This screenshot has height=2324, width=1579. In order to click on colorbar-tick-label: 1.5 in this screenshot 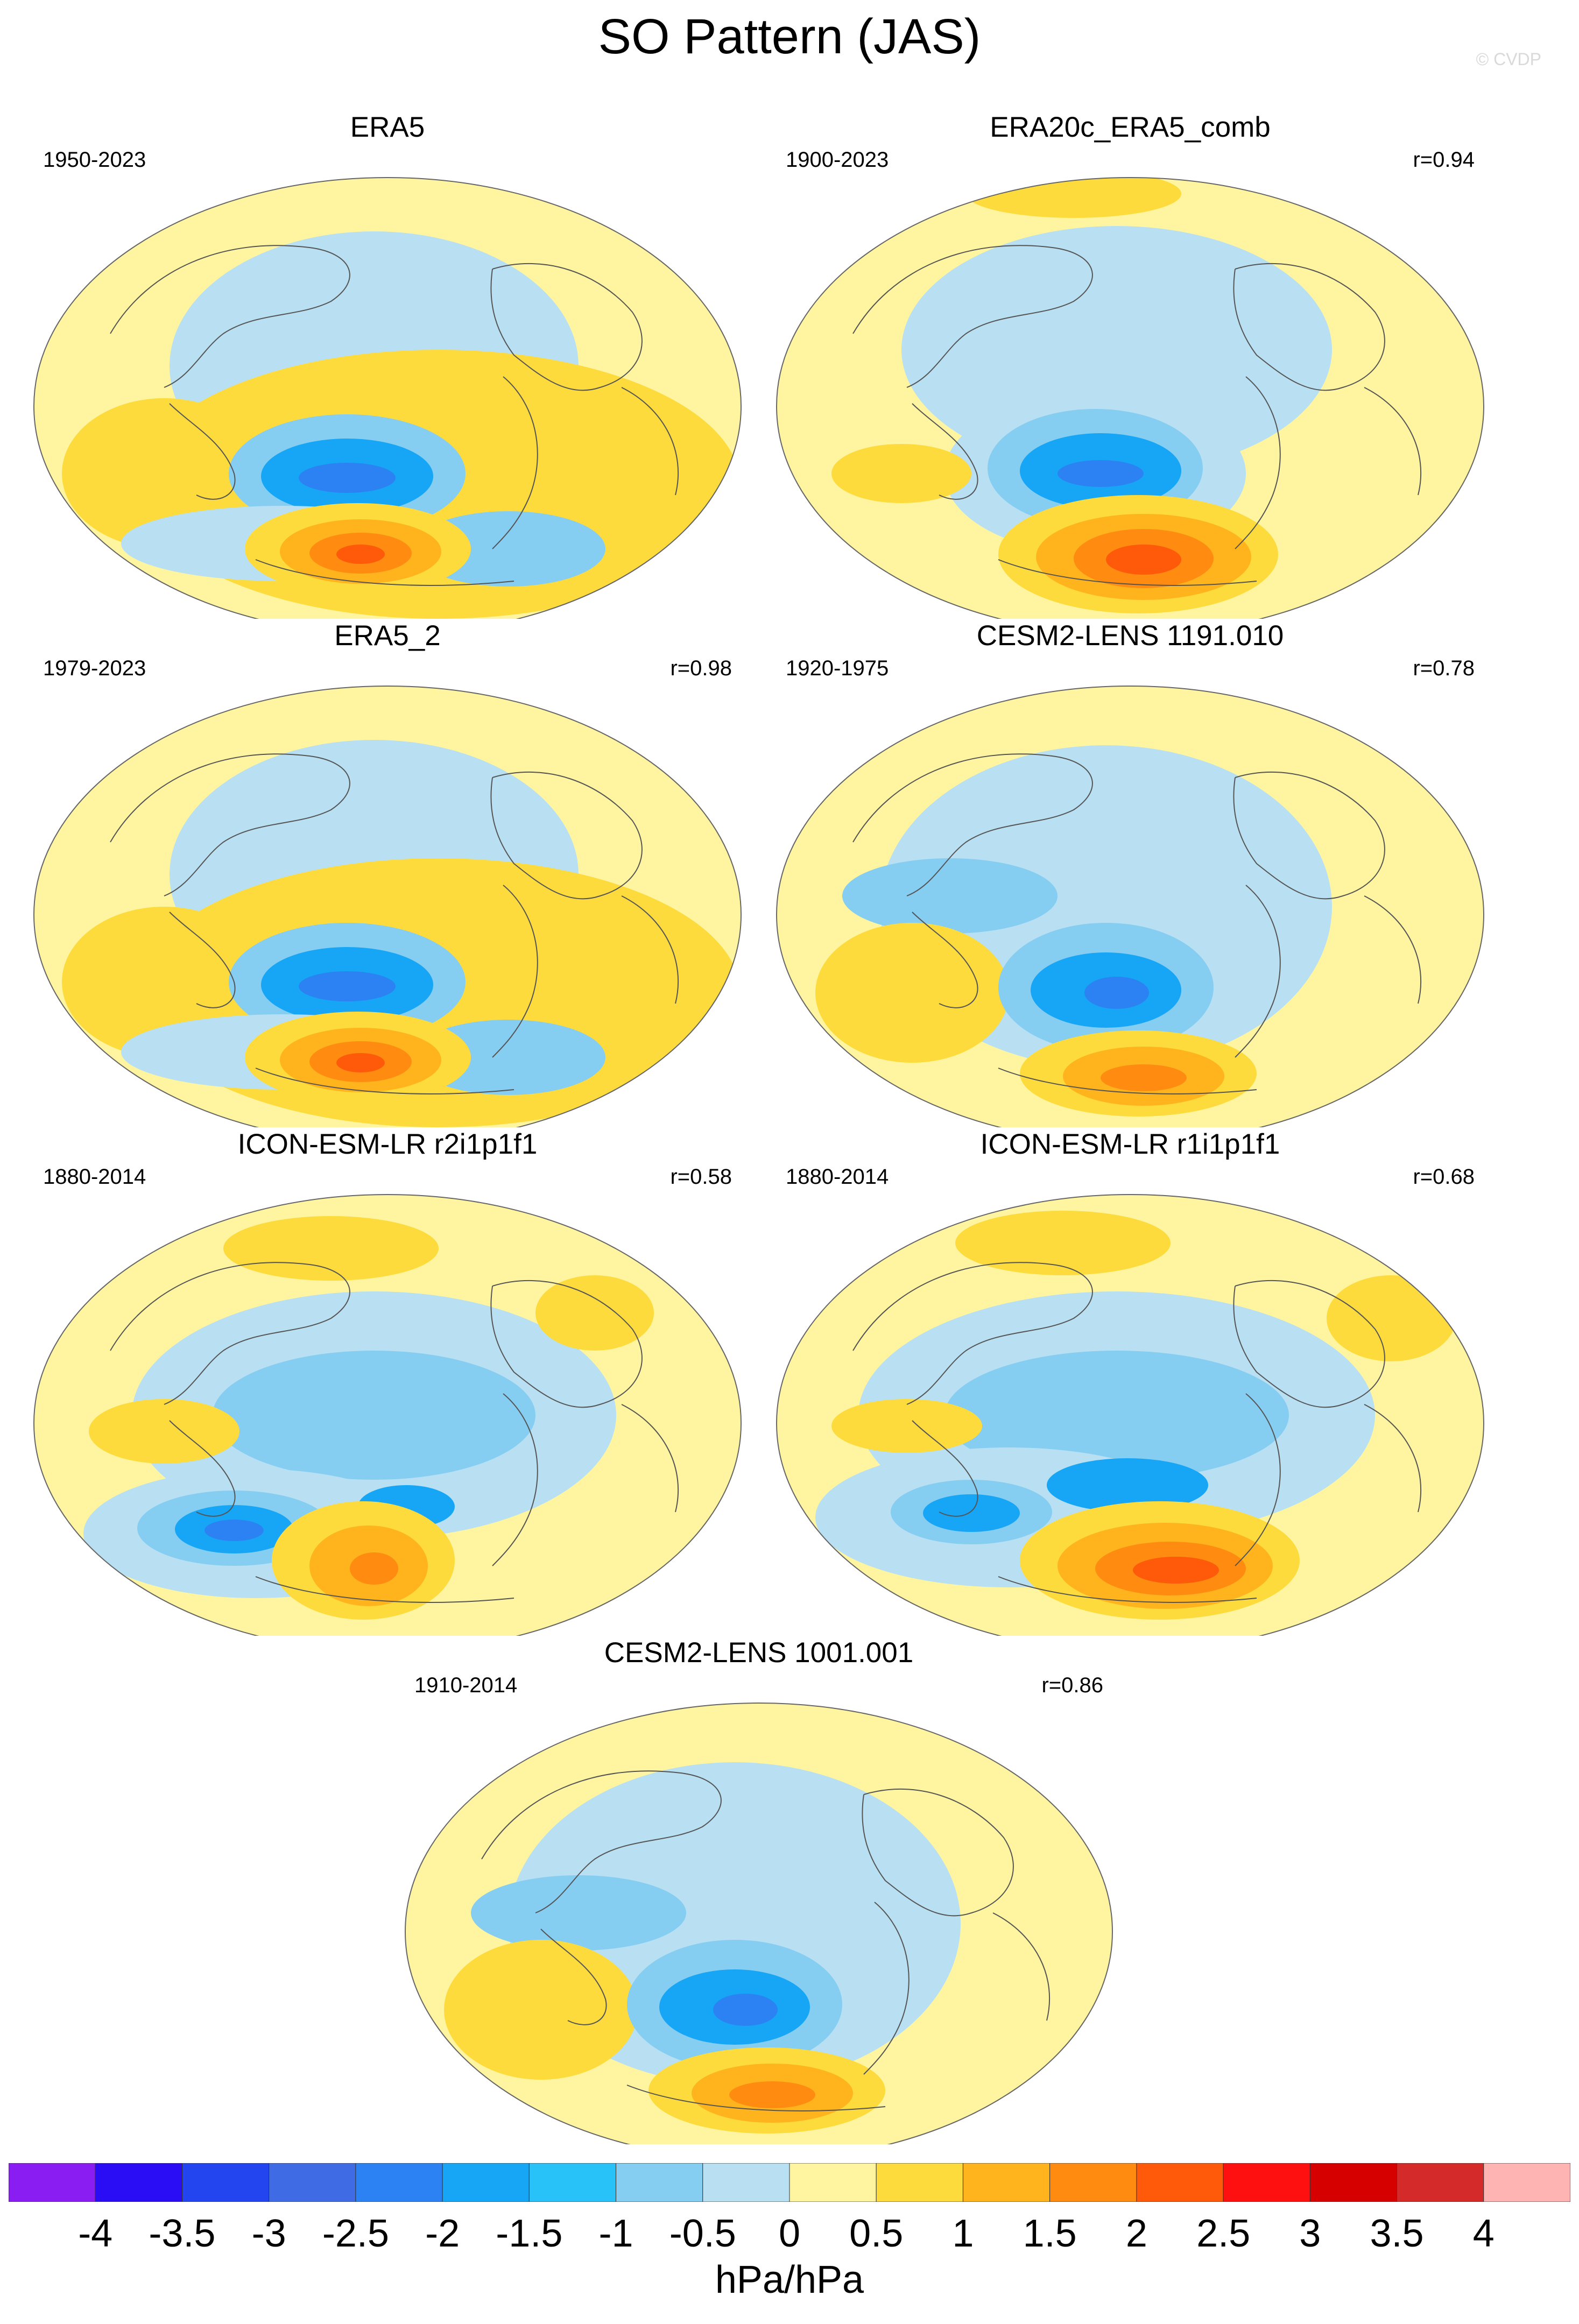, I will do `click(1050, 2233)`.